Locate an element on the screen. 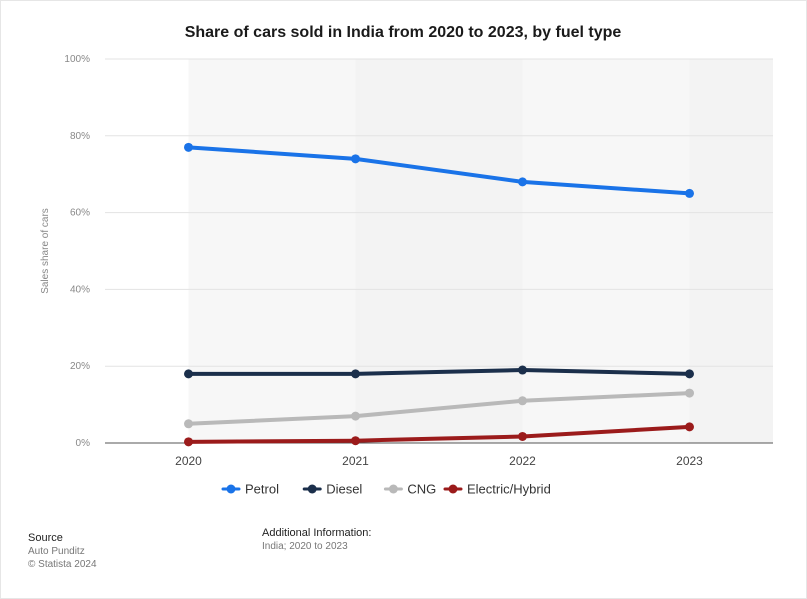  legend-item: Diesel is located at coordinates (332, 489).